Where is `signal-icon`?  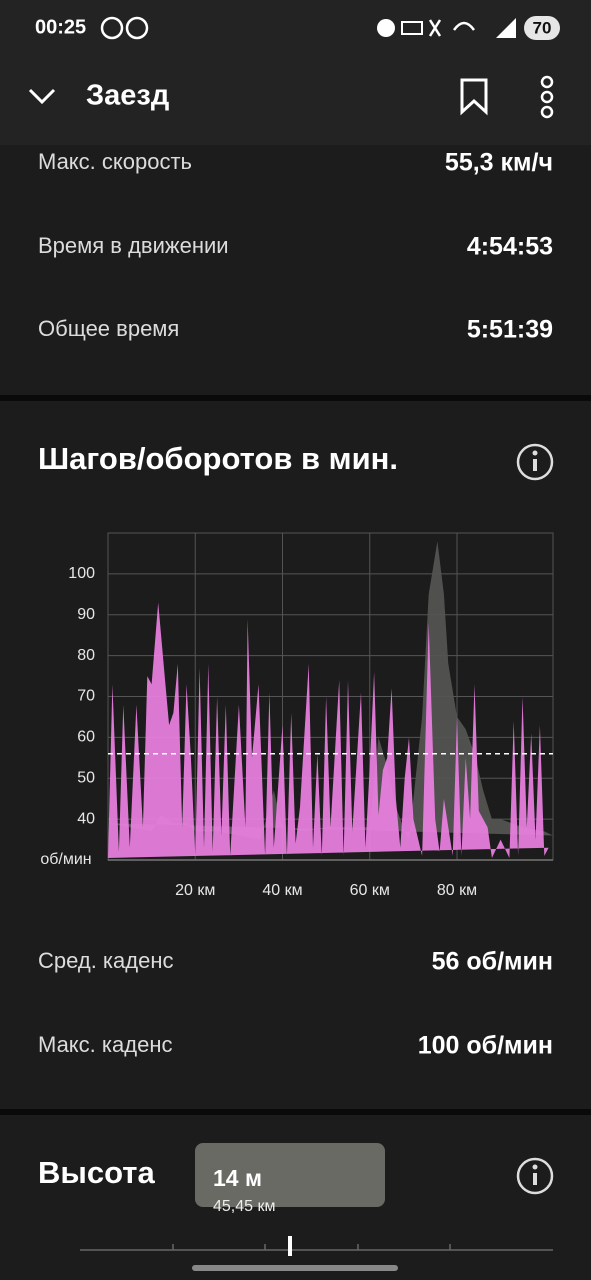 signal-icon is located at coordinates (506, 28).